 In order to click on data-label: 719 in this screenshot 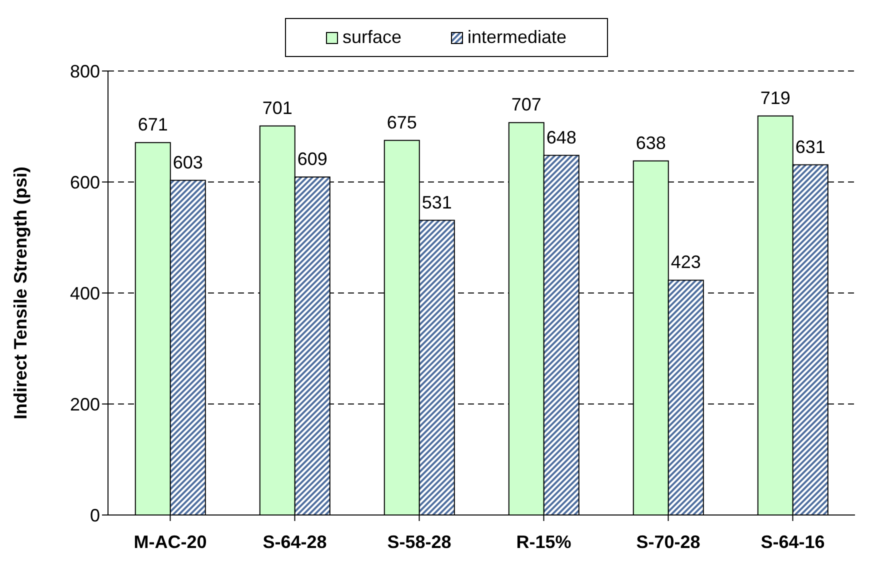, I will do `click(775, 98)`.